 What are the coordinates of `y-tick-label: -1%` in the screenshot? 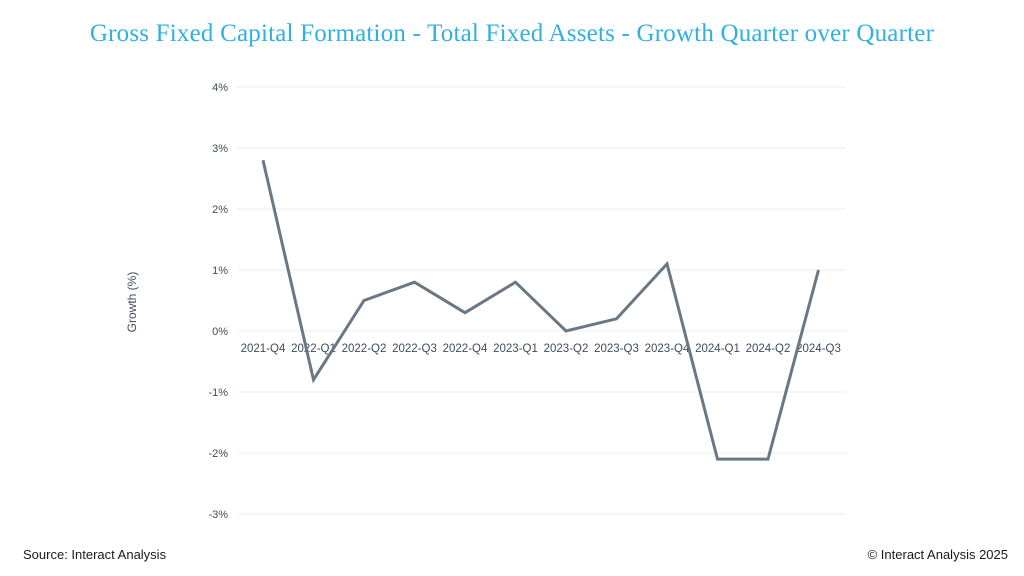 It's located at (218, 393).